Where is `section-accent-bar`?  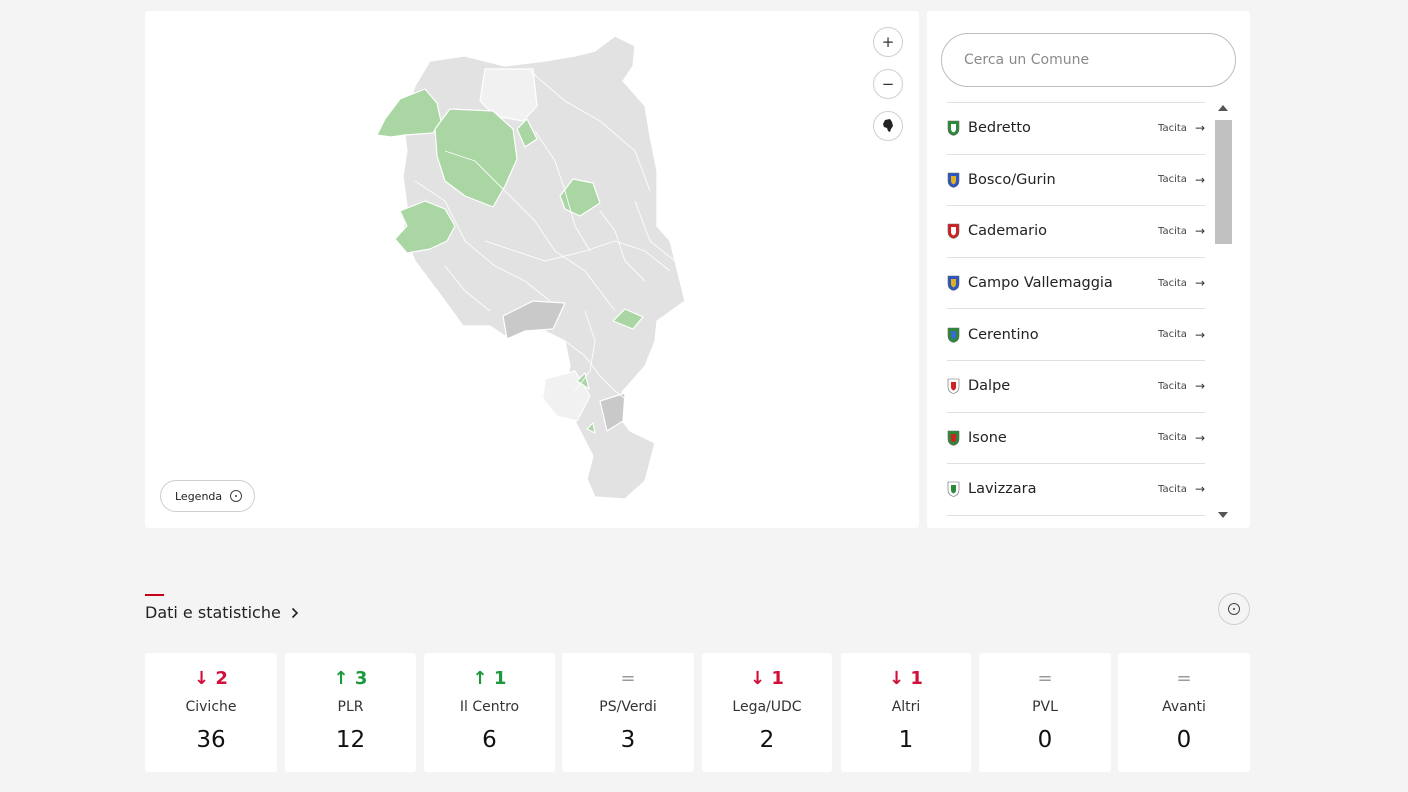
section-accent-bar is located at coordinates (154, 595).